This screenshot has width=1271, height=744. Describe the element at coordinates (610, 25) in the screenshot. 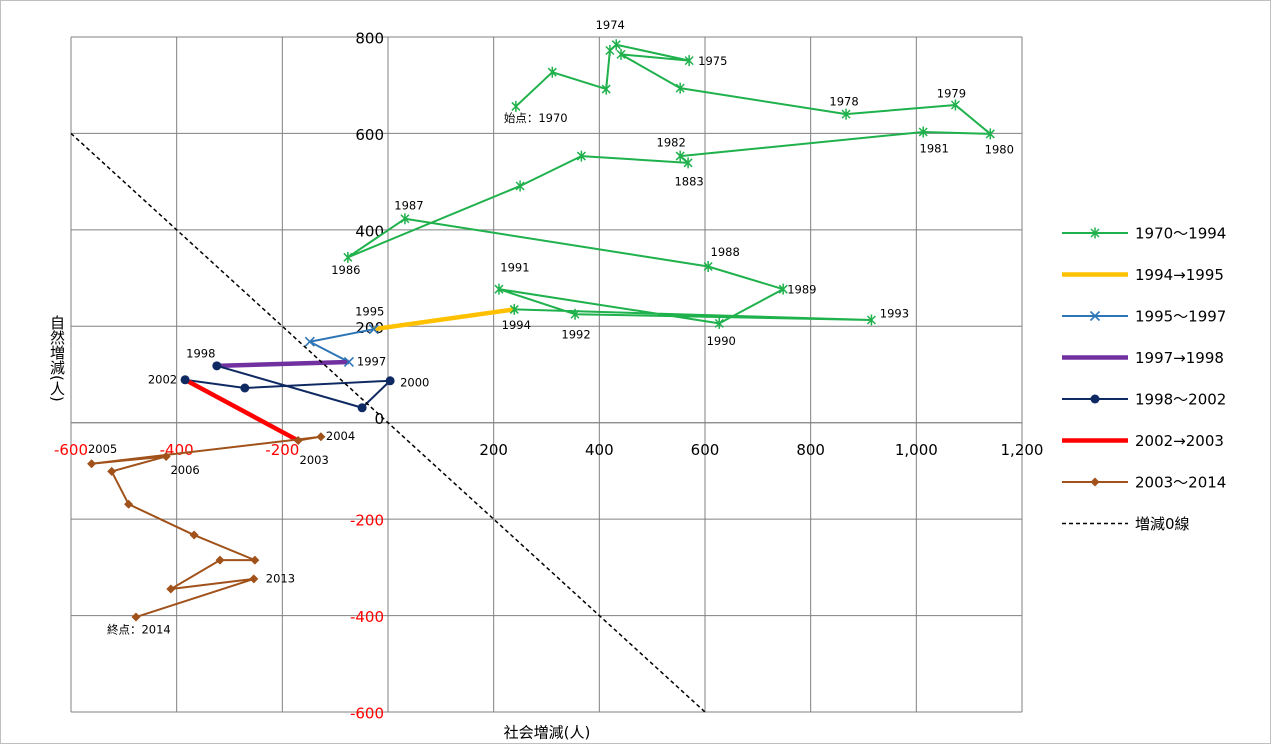

I see `point-label: 1974` at that location.